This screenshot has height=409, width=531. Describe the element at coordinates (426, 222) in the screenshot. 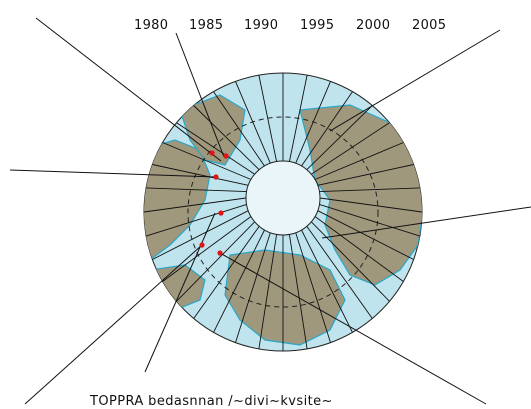

I see `callout-line-right` at that location.